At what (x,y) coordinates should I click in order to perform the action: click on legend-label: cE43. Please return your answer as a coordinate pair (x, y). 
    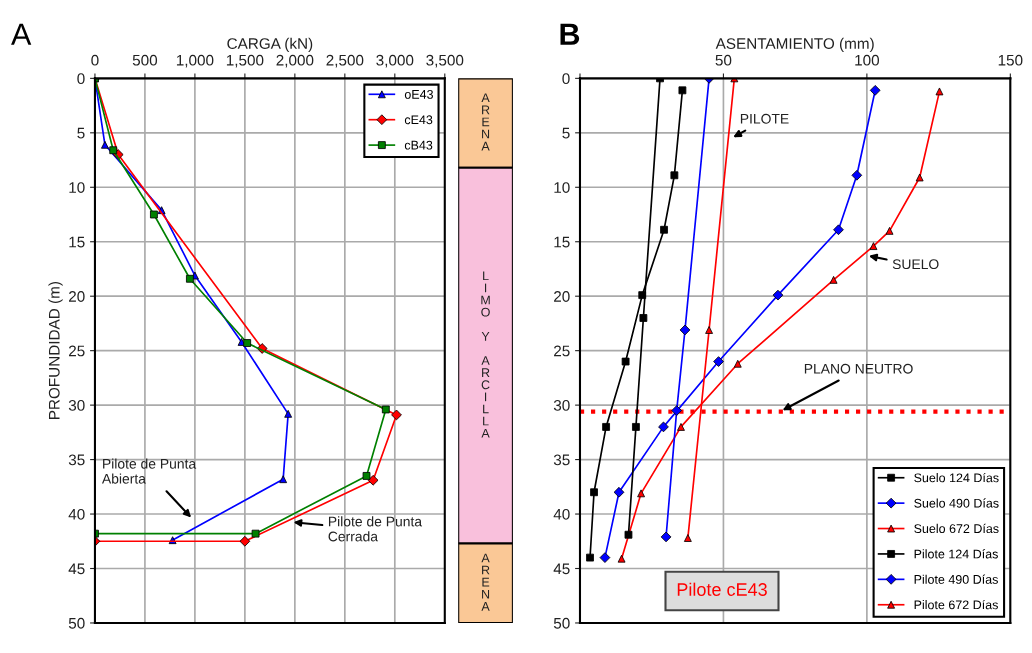
    Looking at the image, I should click on (418, 120).